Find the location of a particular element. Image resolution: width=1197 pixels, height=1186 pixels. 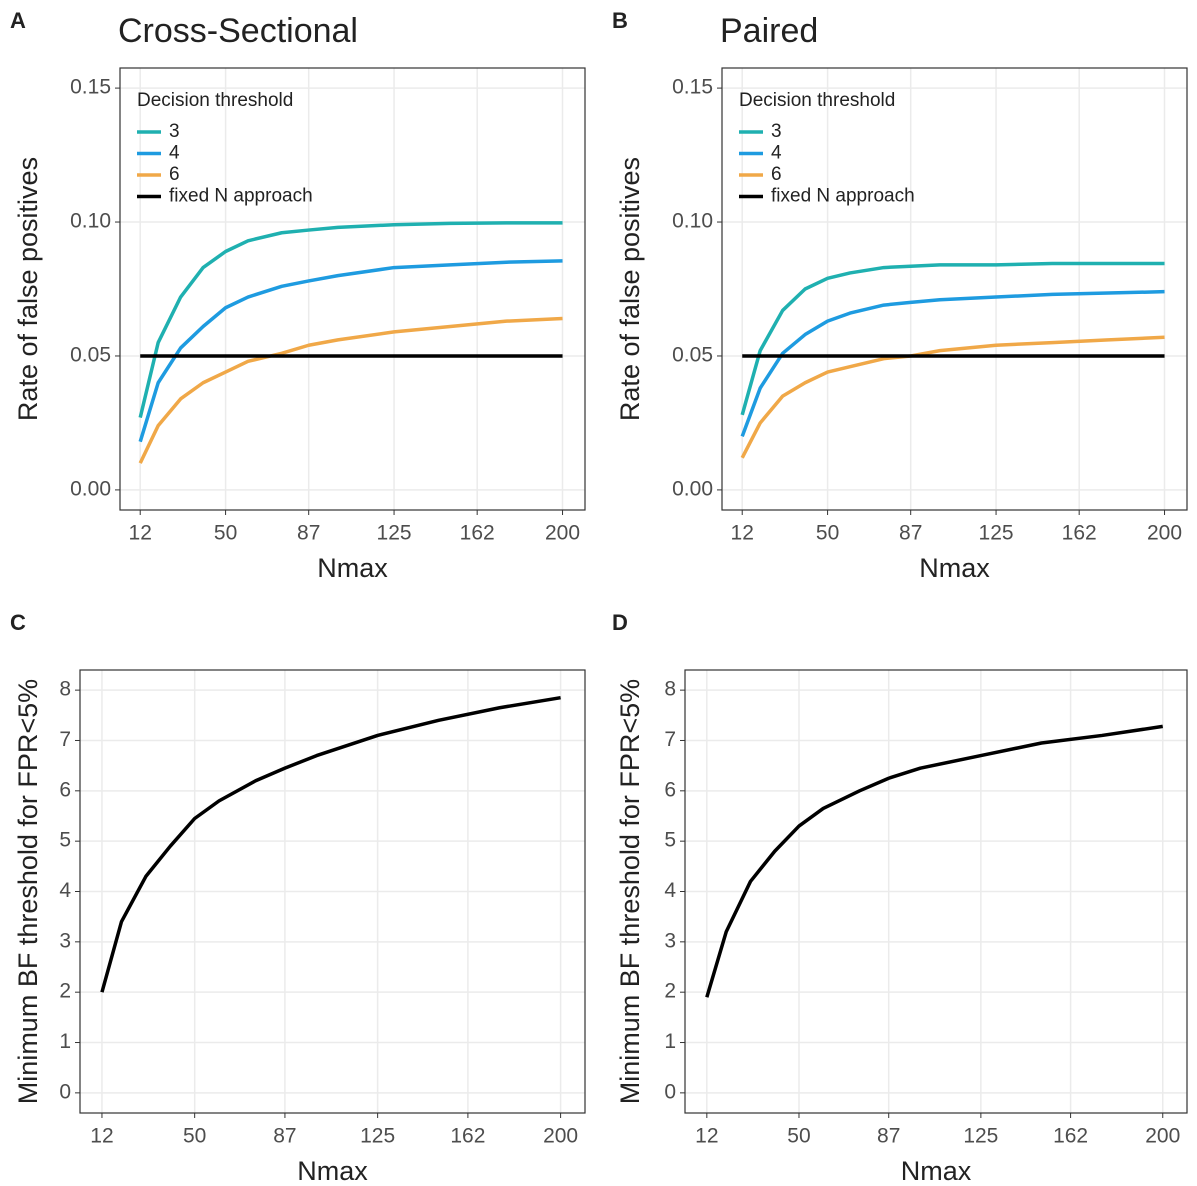

panel-label: C is located at coordinates (18, 622).